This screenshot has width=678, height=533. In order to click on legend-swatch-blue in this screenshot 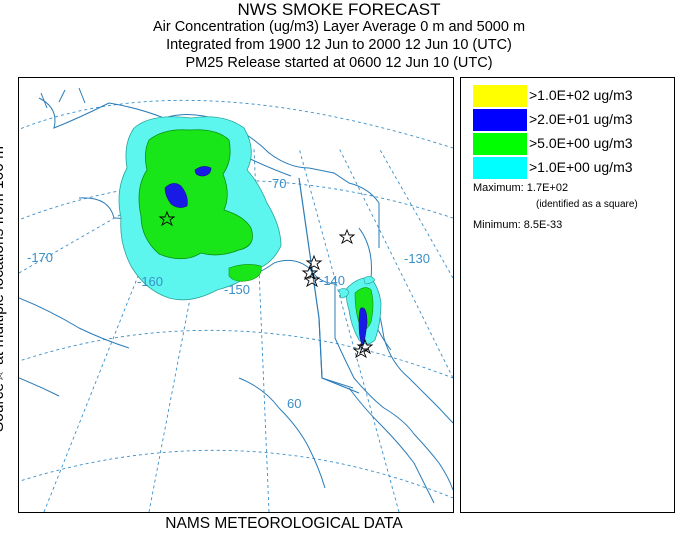, I will do `click(500, 120)`.